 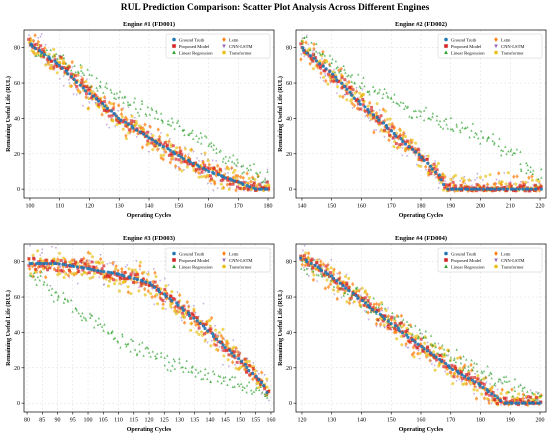 I want to click on y-axis-label: Remaining Useful Life (RUL), so click(x=280, y=114).